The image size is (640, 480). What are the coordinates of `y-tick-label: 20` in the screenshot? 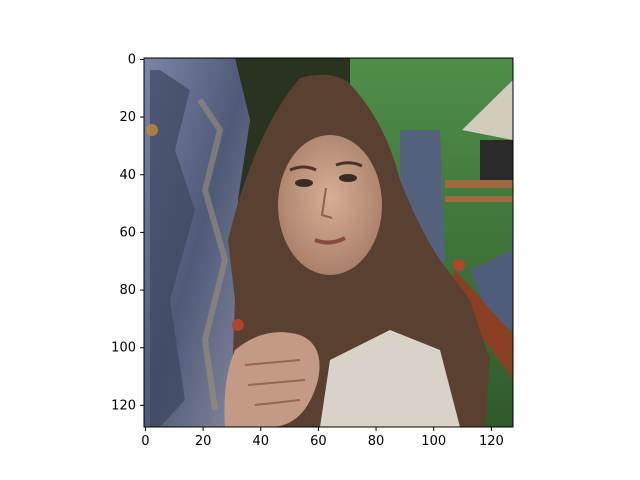 It's located at (127, 117).